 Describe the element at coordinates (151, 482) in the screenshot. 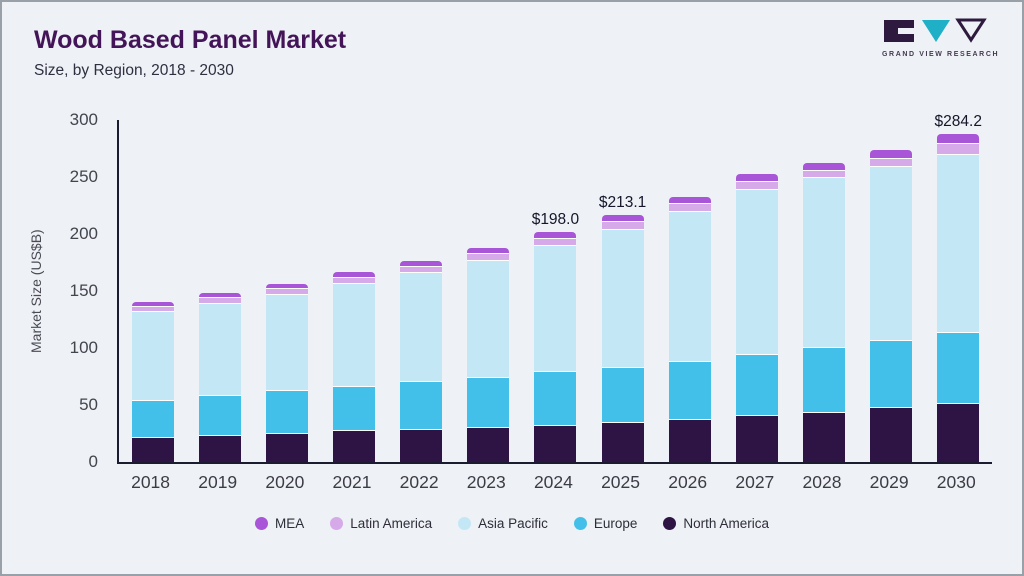

I see `x-tick-label: 2018` at that location.